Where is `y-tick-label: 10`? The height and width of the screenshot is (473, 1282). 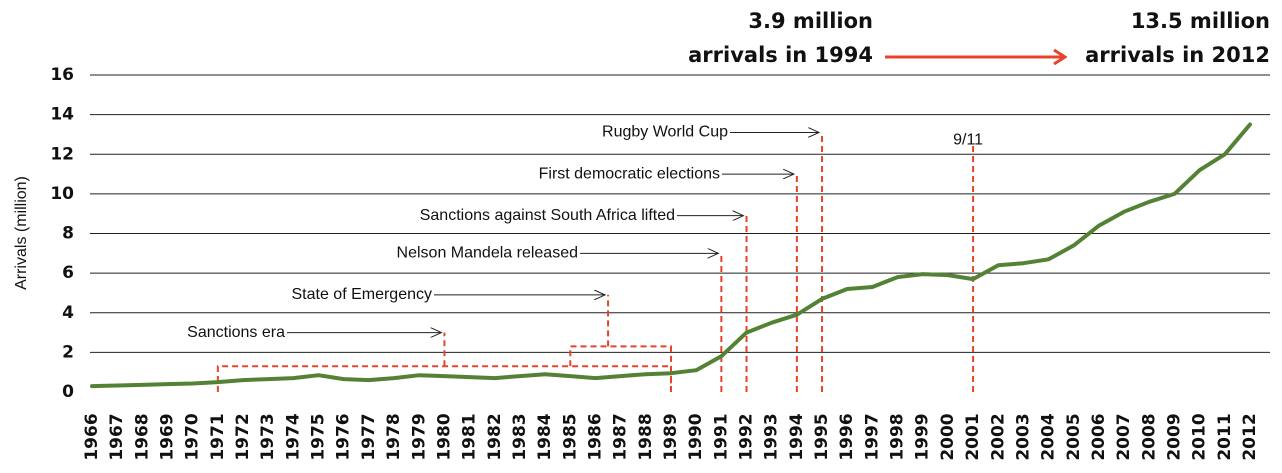
y-tick-label: 10 is located at coordinates (62, 194).